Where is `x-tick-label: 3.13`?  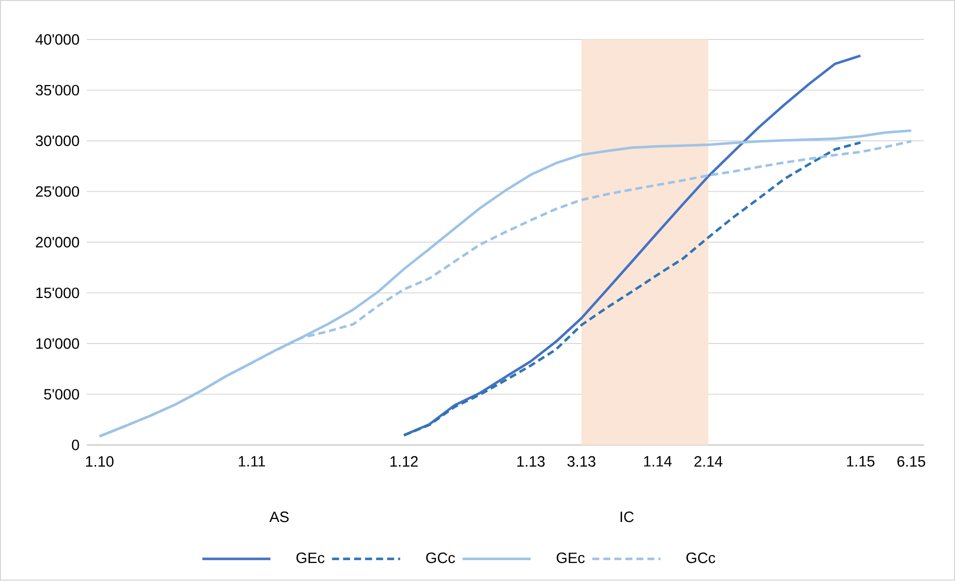 x-tick-label: 3.13 is located at coordinates (581, 461).